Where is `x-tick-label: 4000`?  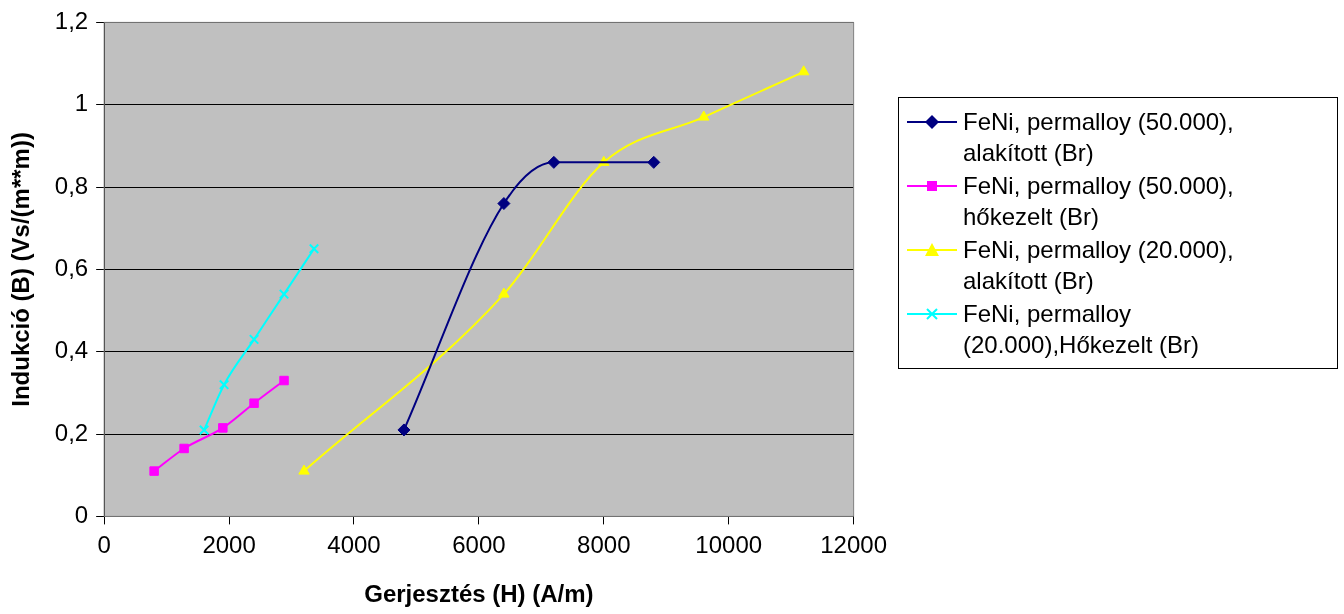 x-tick-label: 4000 is located at coordinates (354, 545).